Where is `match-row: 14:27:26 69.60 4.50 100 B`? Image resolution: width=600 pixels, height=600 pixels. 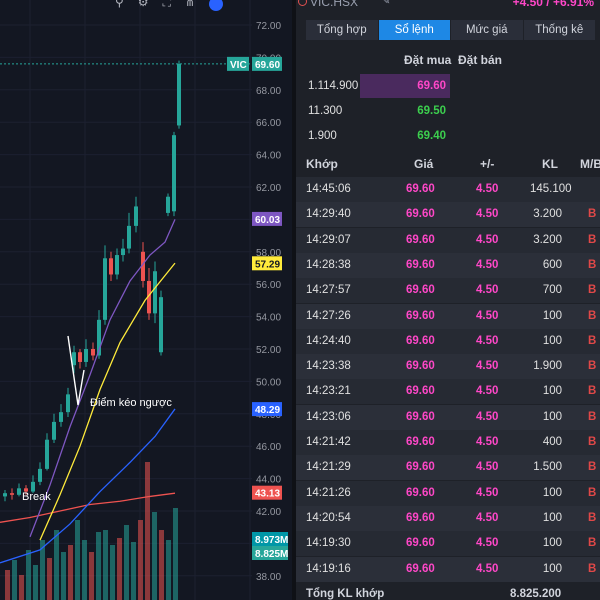
match-row: 14:27:26 69.60 4.50 100 B is located at coordinates (448, 316).